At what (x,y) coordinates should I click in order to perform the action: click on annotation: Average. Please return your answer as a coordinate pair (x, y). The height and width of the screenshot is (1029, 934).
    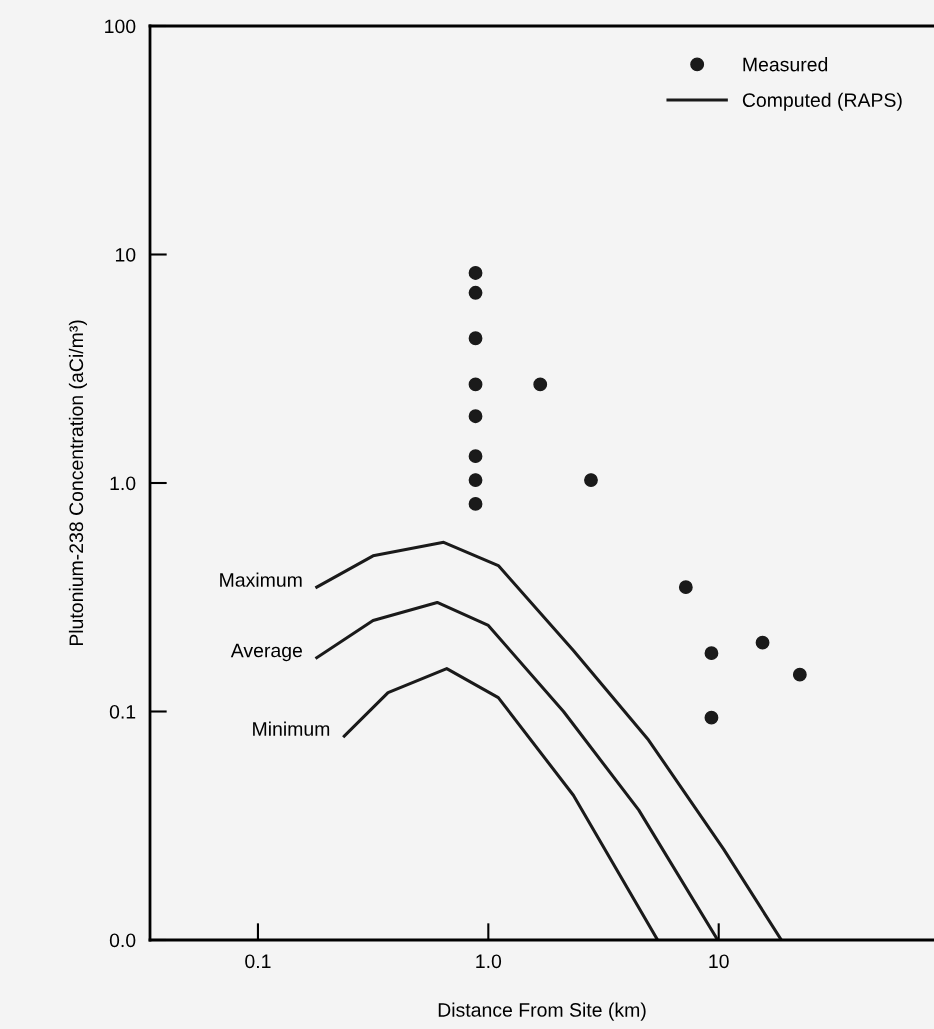
    Looking at the image, I should click on (266, 652).